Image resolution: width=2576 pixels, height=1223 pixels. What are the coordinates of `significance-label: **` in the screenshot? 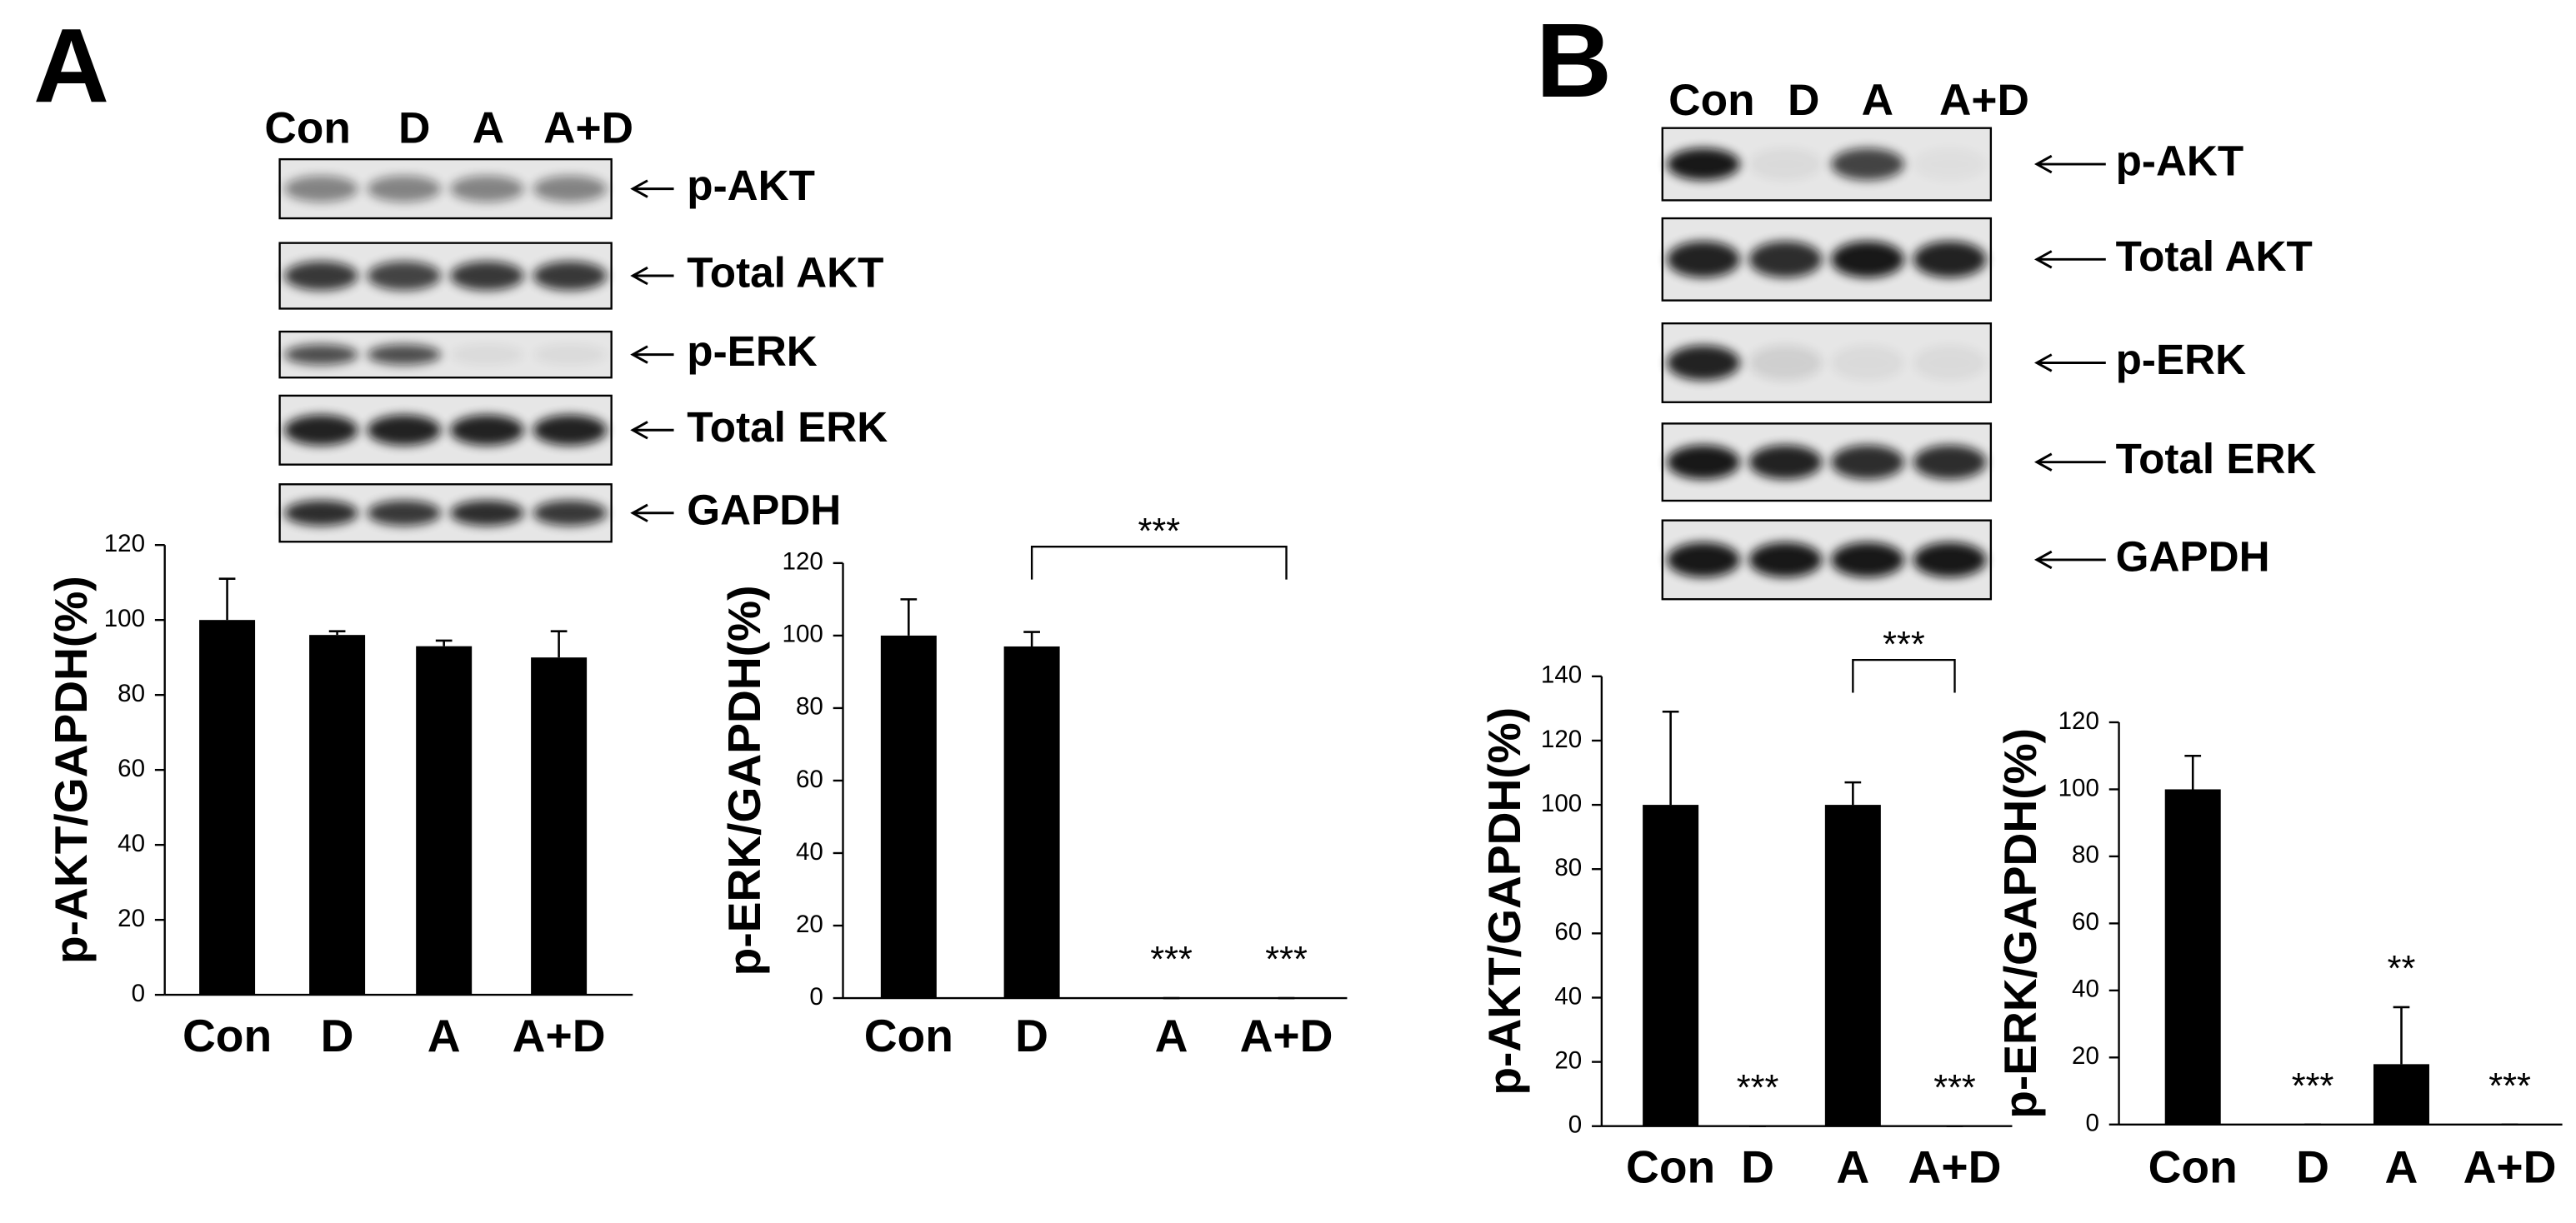 It's located at (2402, 969).